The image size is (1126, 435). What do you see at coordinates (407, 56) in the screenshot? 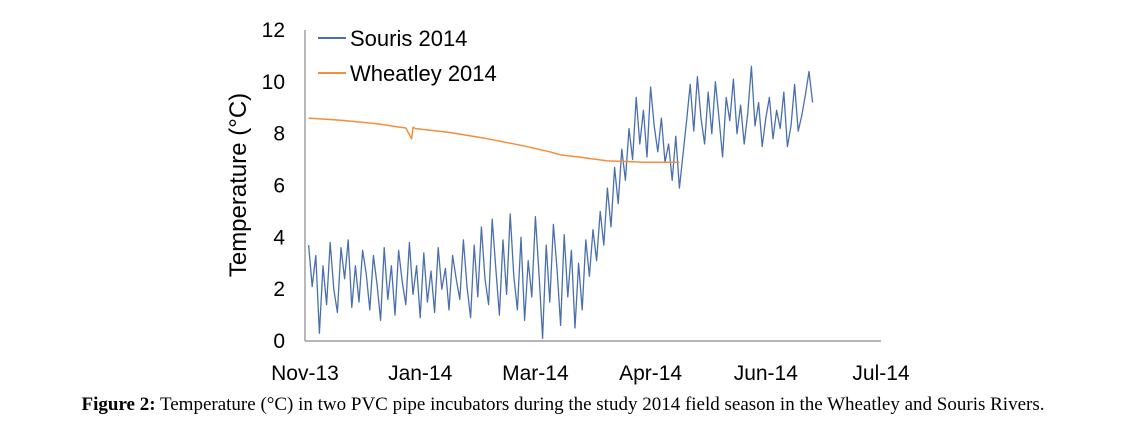
I see `legend: Souris 2014 Wheatley 2014` at bounding box center [407, 56].